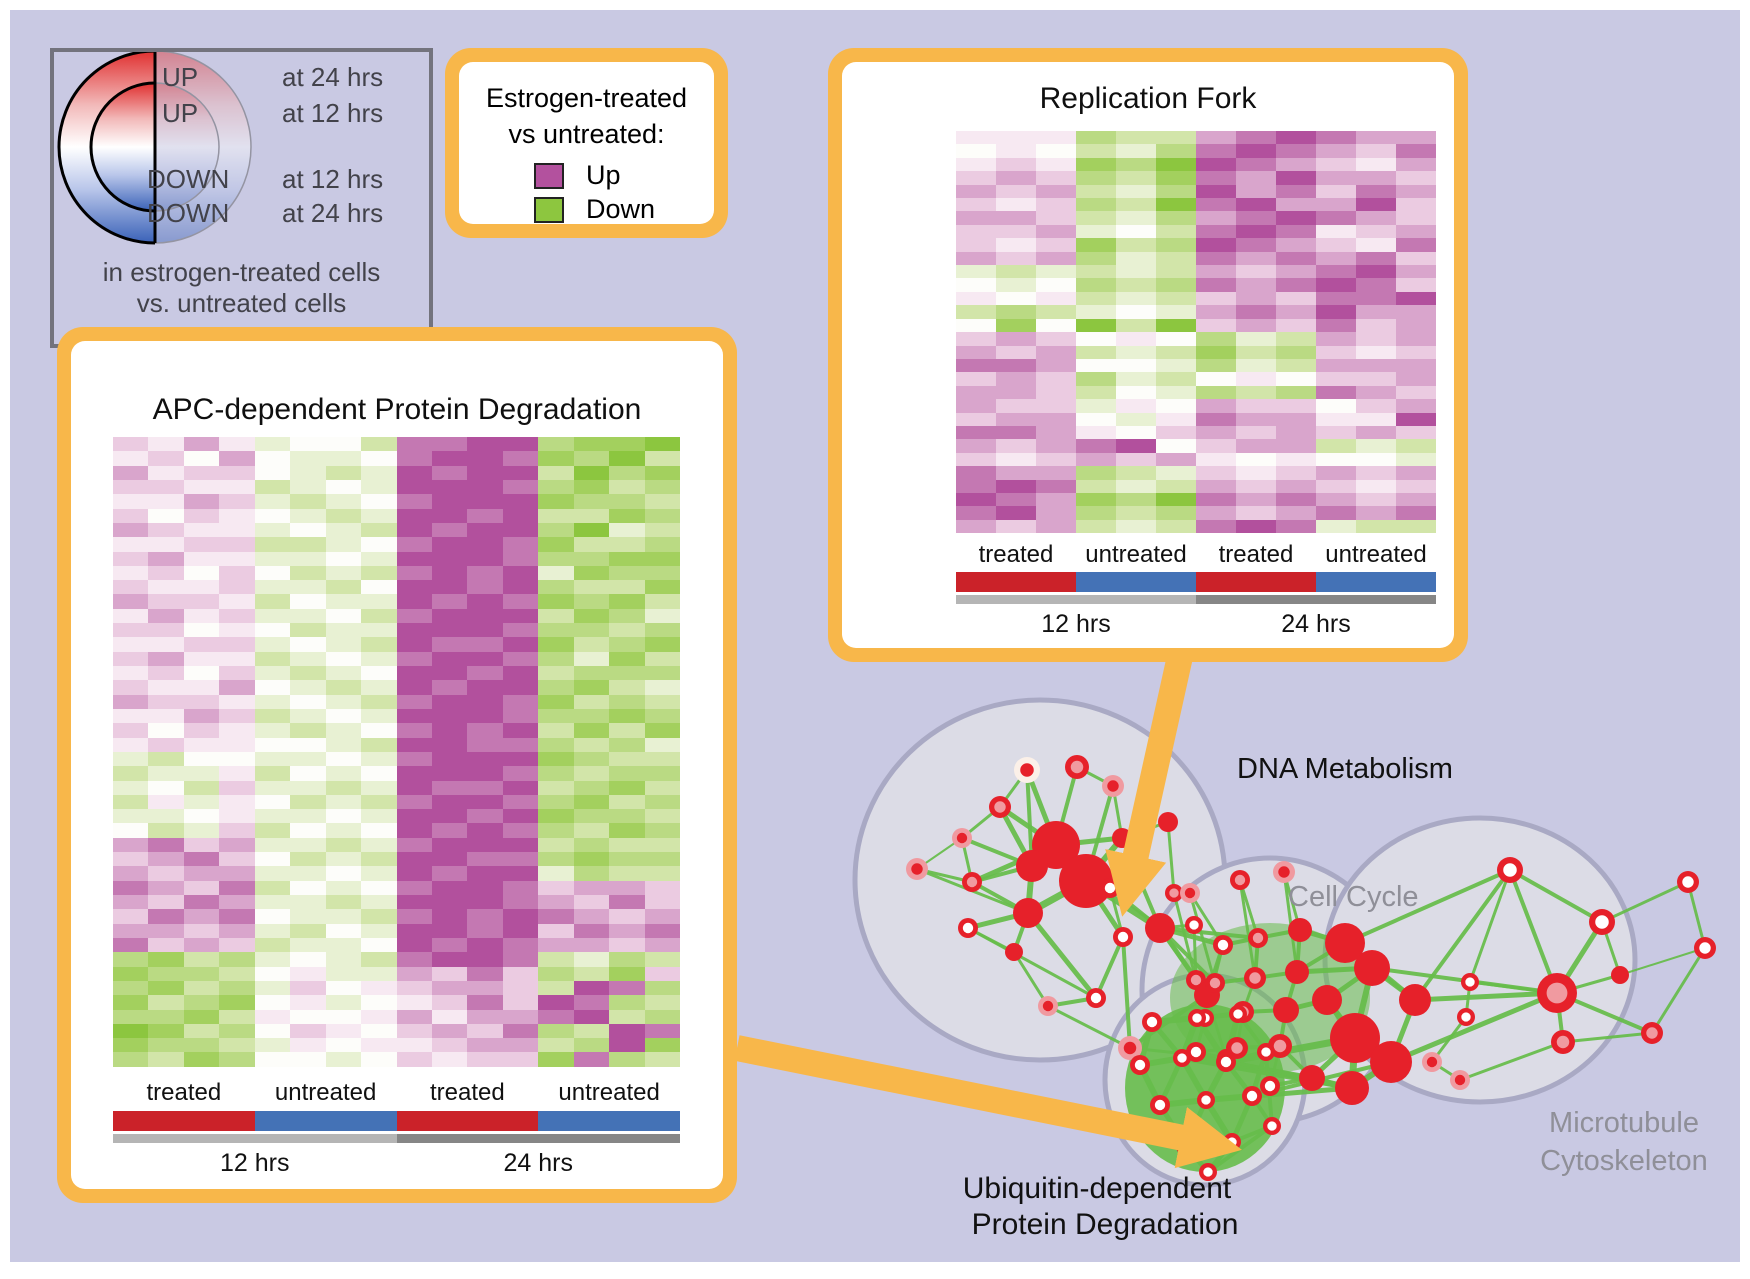 This screenshot has width=1750, height=1279. Describe the element at coordinates (1353, 897) in the screenshot. I see `svg-text: Cell Cycle` at that location.